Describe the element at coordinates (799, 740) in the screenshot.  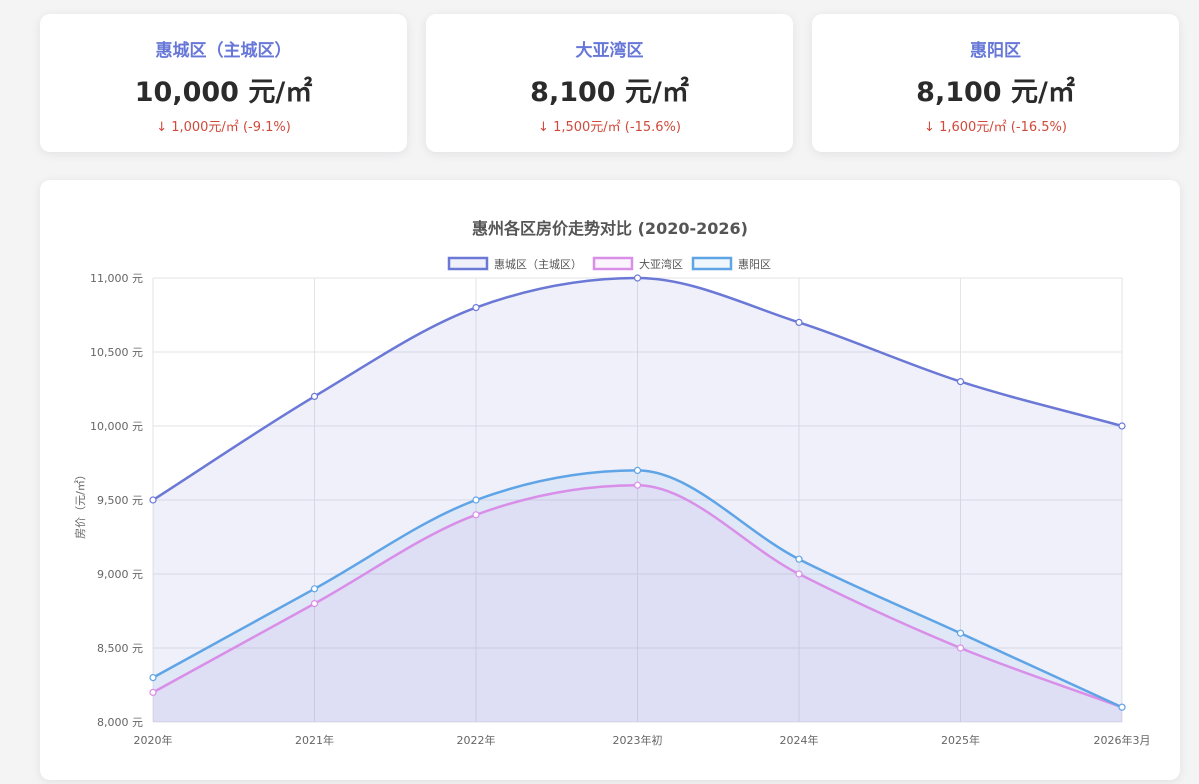
I see `x-tick-label: 2024年` at that location.